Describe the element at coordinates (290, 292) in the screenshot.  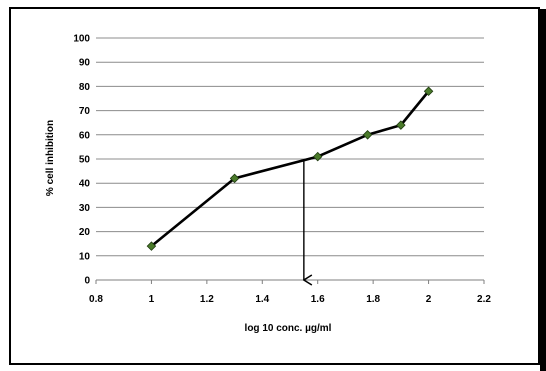
I see `x-tick-labels: 0.8 1 1.2 1.4 1.6 1.8 2 2.2` at that location.